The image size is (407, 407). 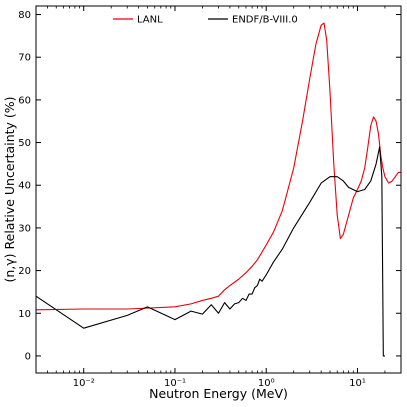 What do you see at coordinates (84, 383) in the screenshot?
I see `x-tick-label: 10⁻²` at bounding box center [84, 383].